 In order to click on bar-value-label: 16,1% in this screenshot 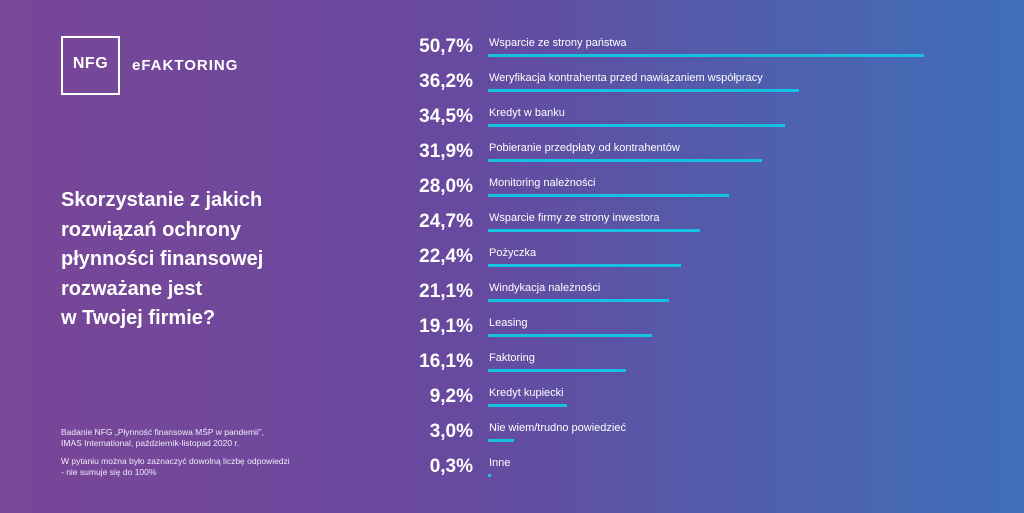, I will do `click(446, 361)`.